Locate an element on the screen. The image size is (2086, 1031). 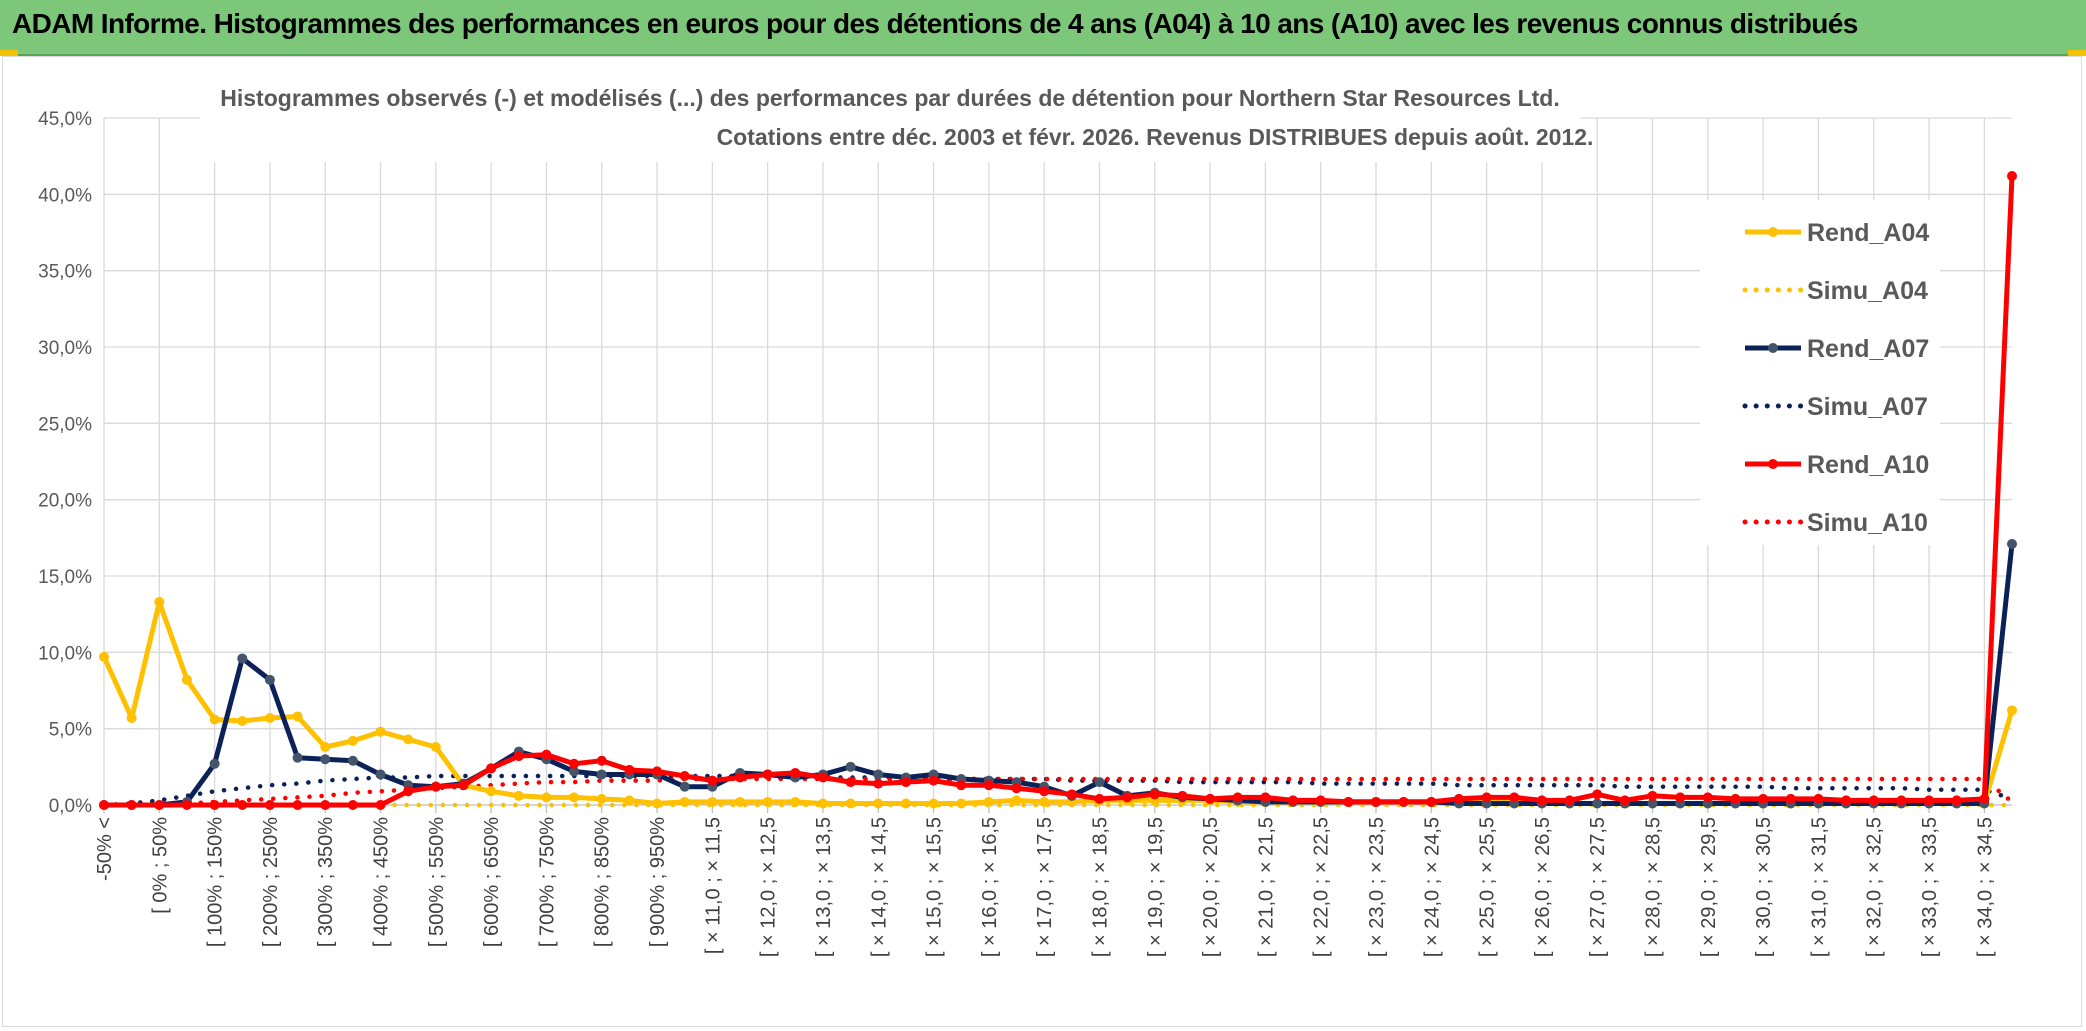
x-tick-label: -50% < is located at coordinates (105, 849).